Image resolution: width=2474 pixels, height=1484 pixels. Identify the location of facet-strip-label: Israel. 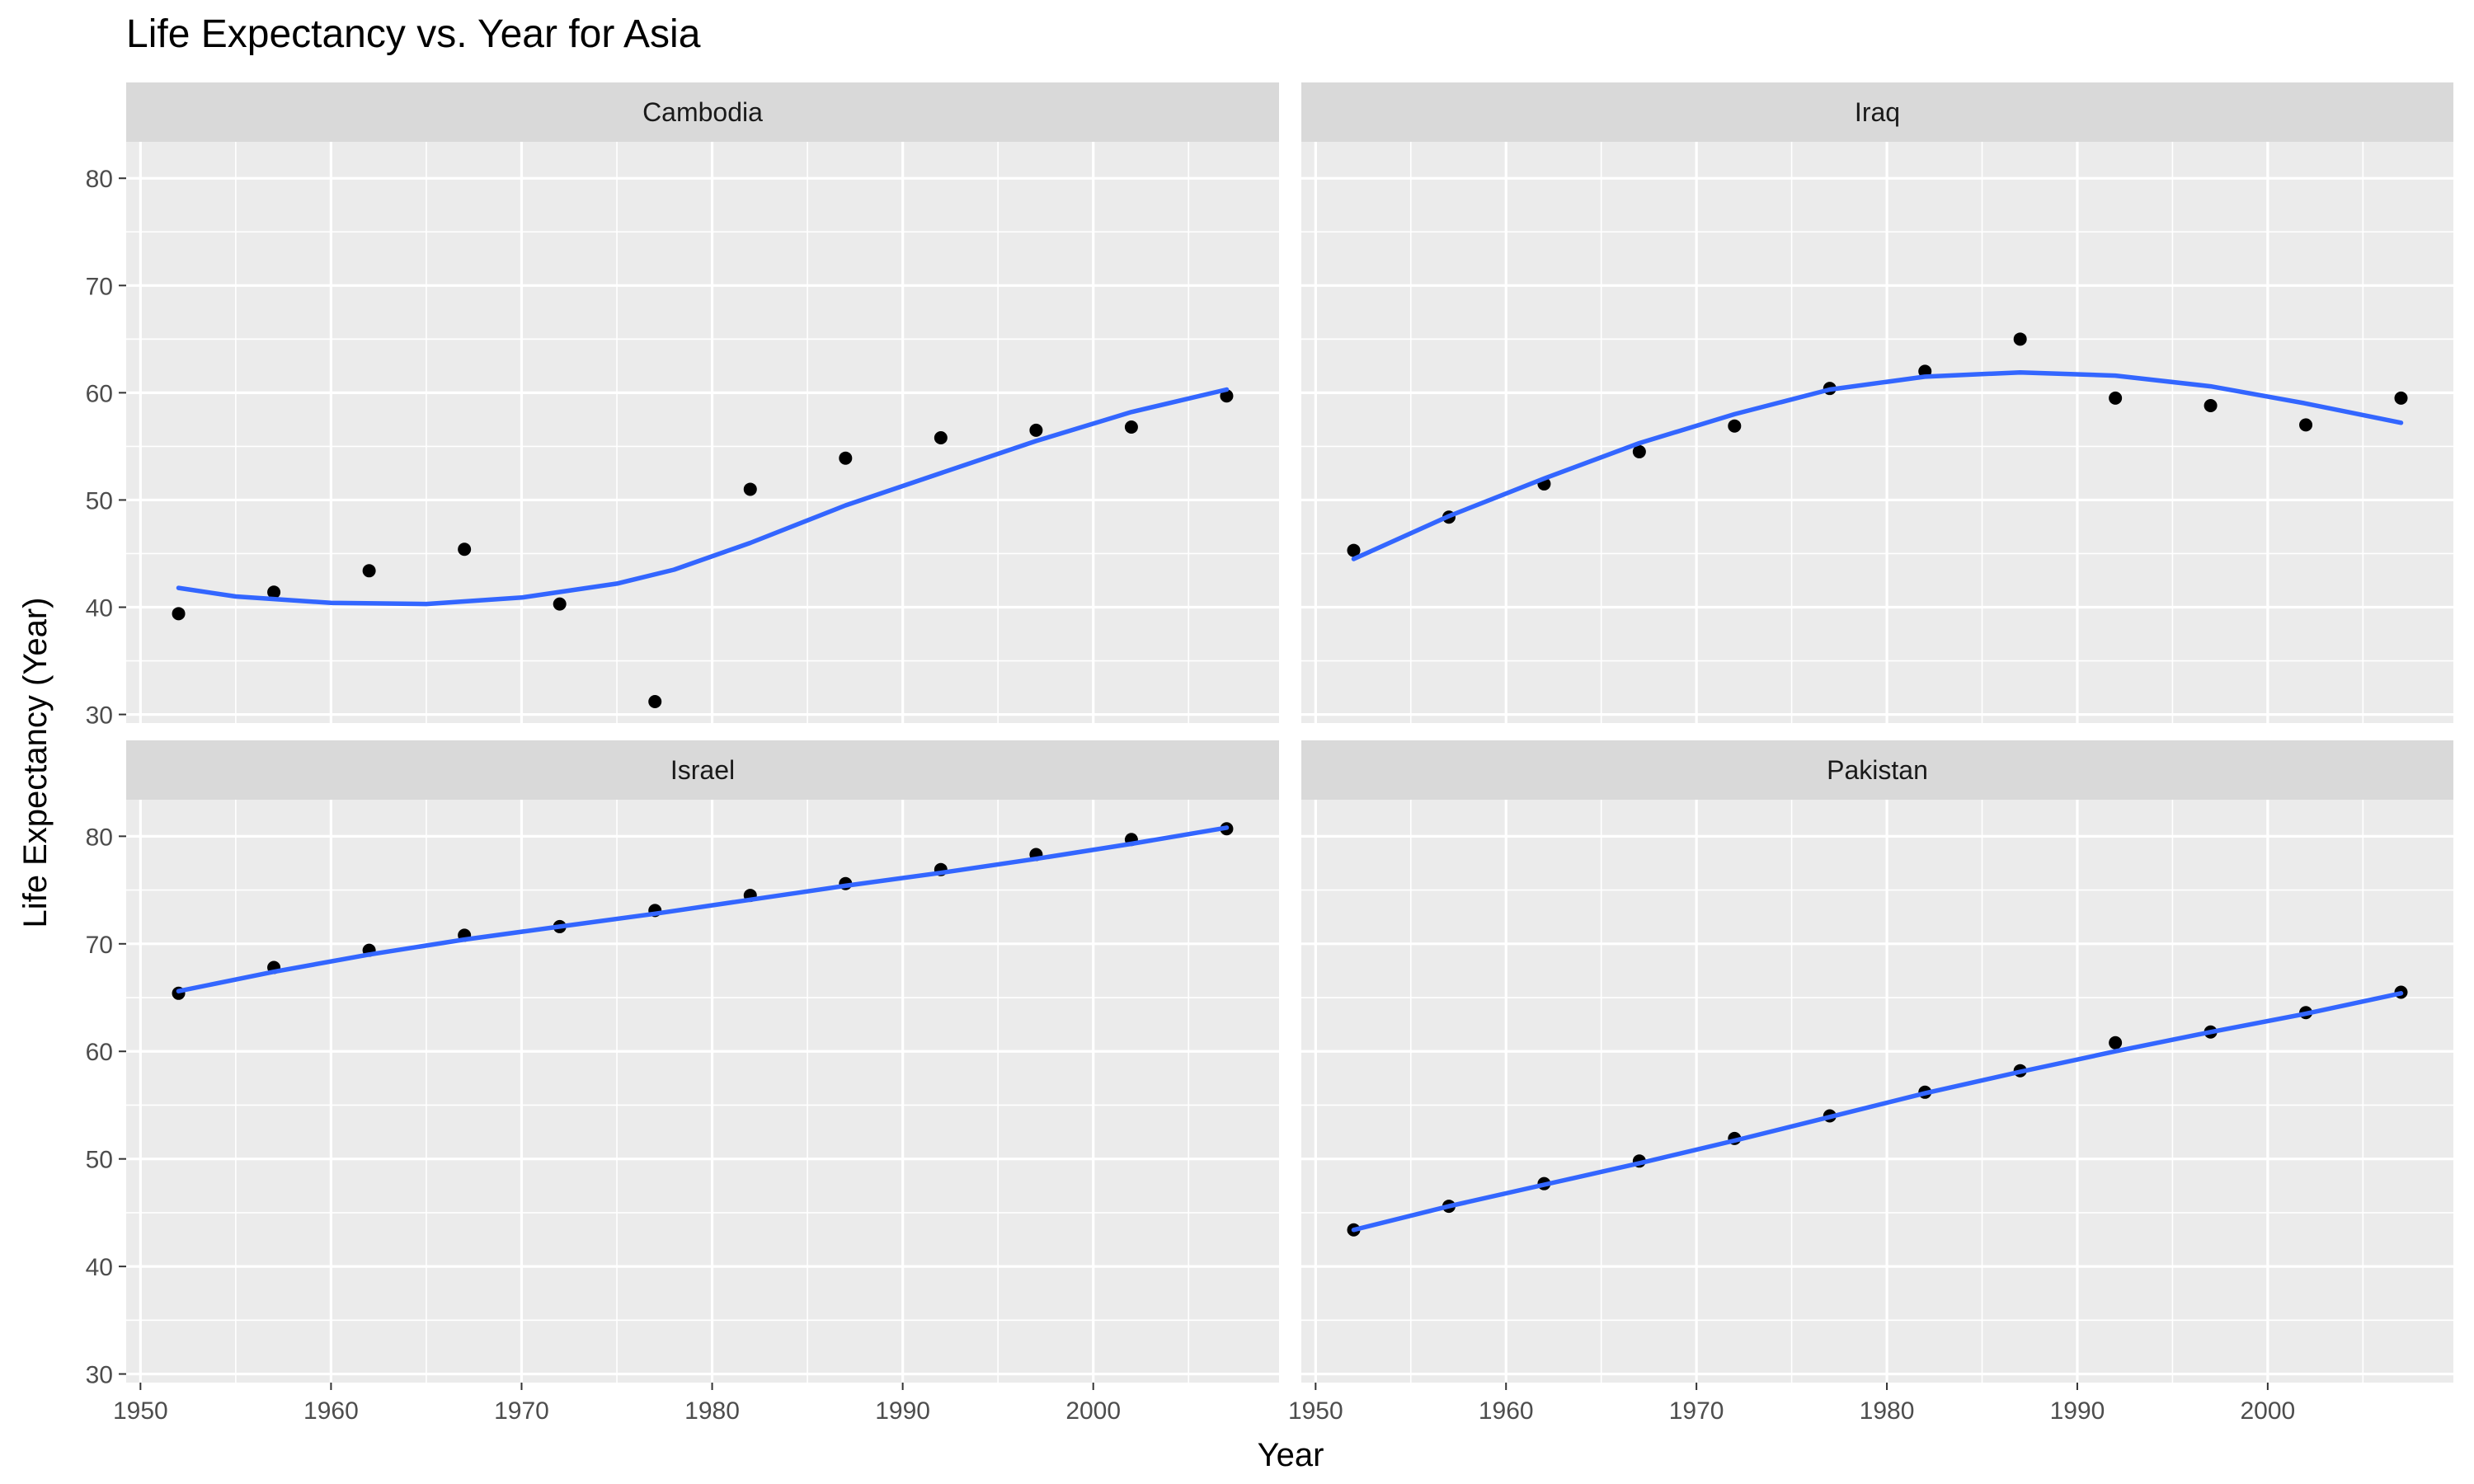
(702, 770).